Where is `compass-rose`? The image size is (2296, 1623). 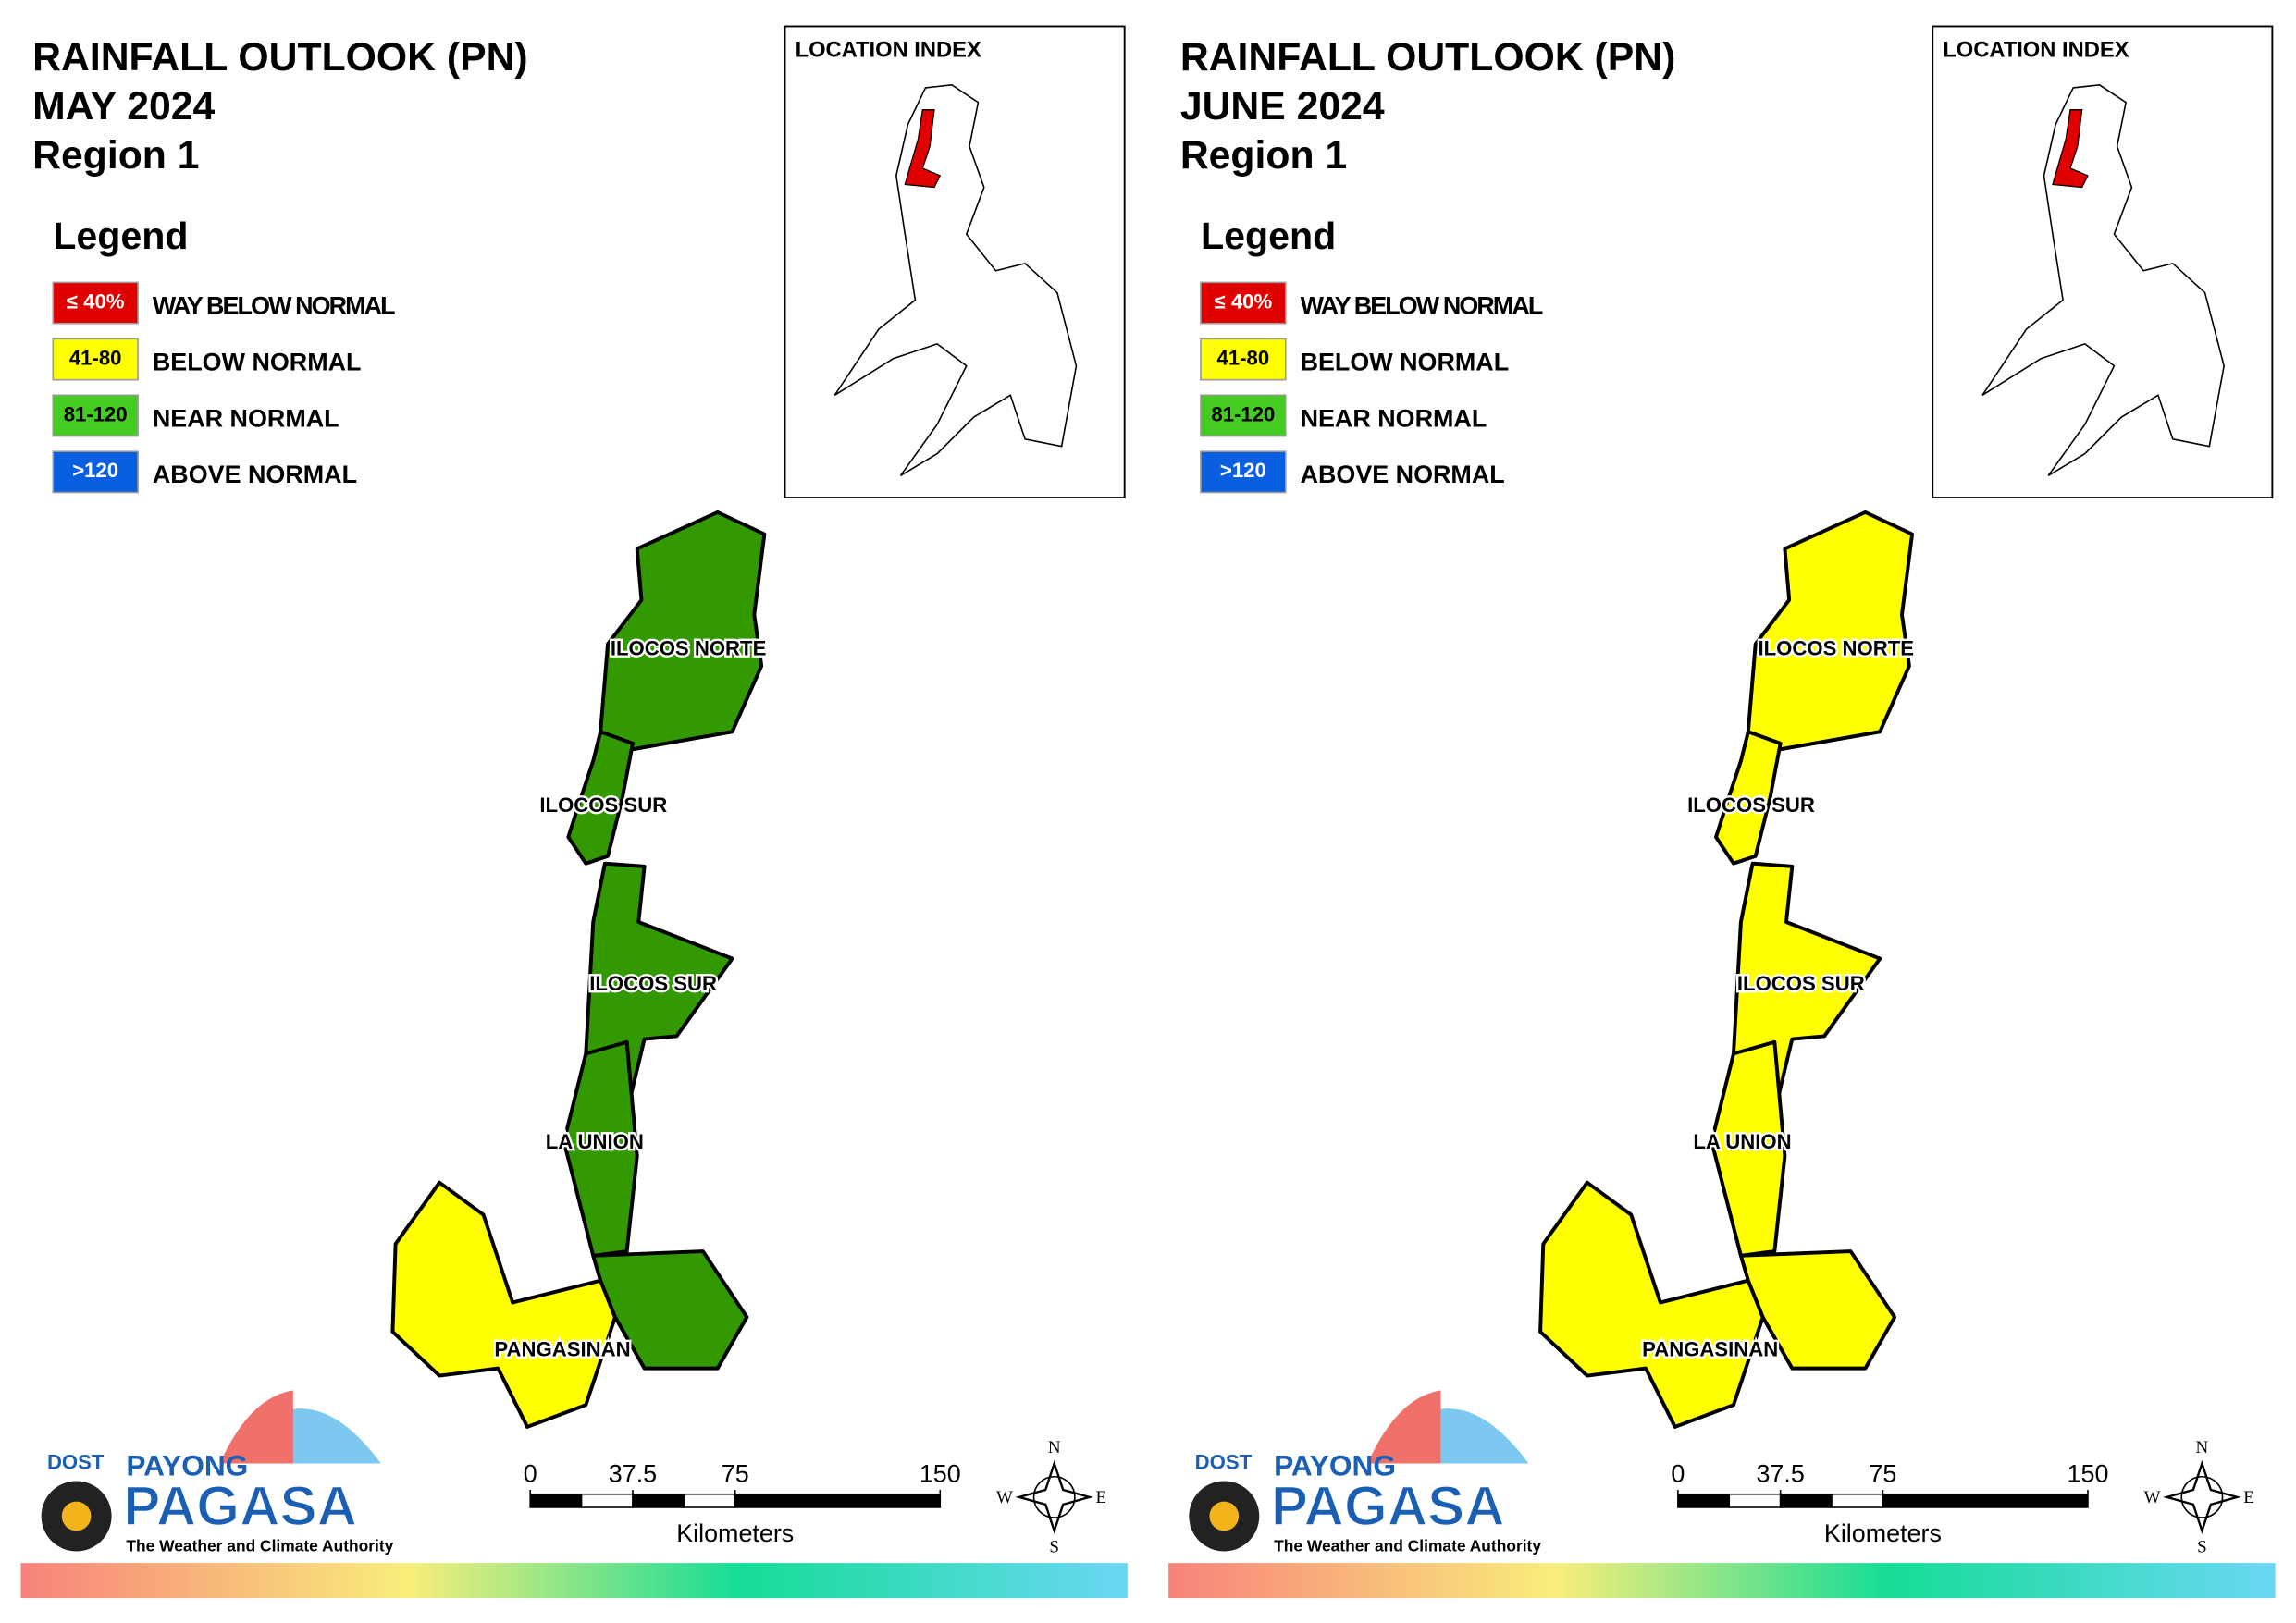 compass-rose is located at coordinates (2201, 1497).